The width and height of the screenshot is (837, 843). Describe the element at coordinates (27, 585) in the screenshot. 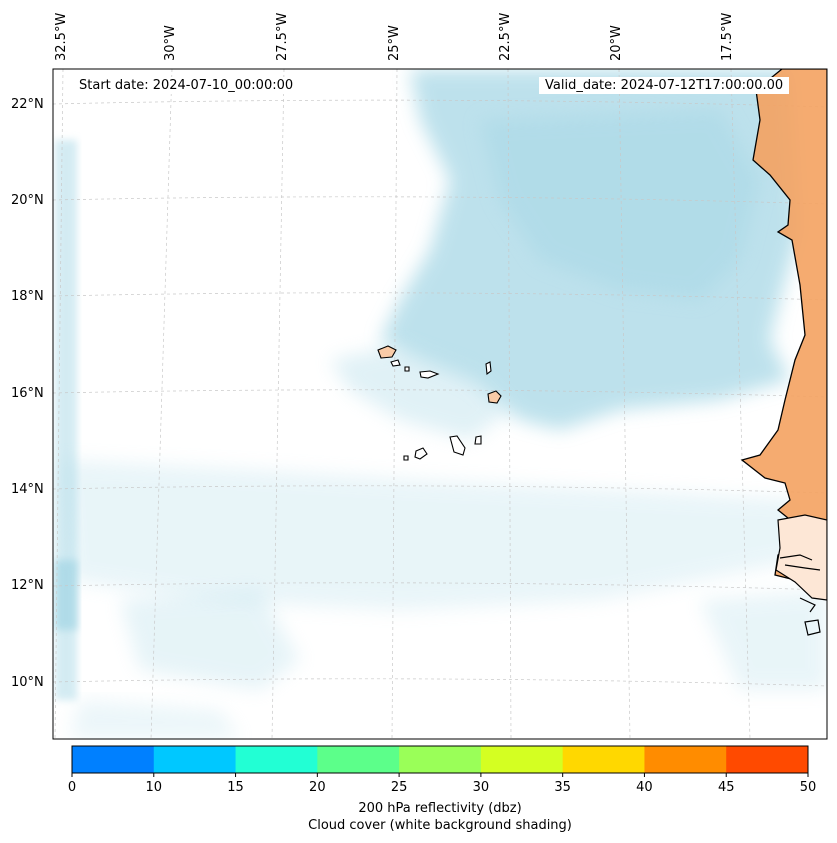

I see `lat-label-12n: 12°N` at that location.